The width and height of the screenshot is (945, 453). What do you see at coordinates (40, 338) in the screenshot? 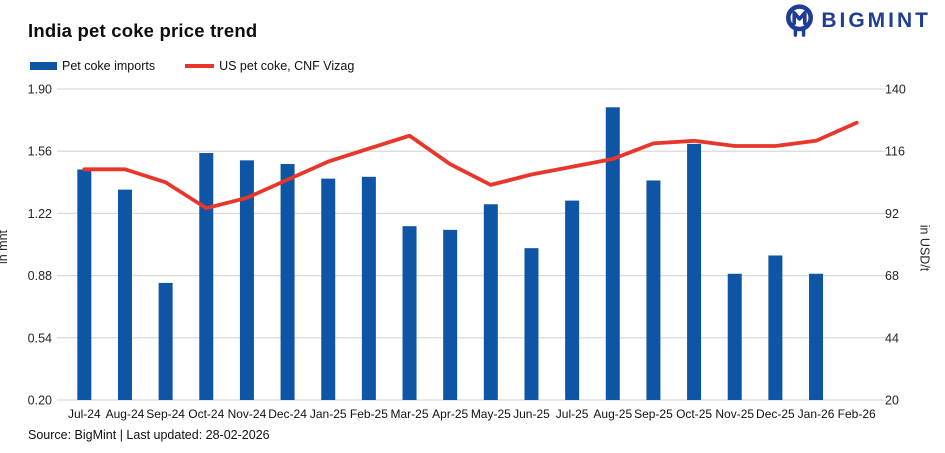
I see `left-axis-tick-label: 0.54` at bounding box center [40, 338].